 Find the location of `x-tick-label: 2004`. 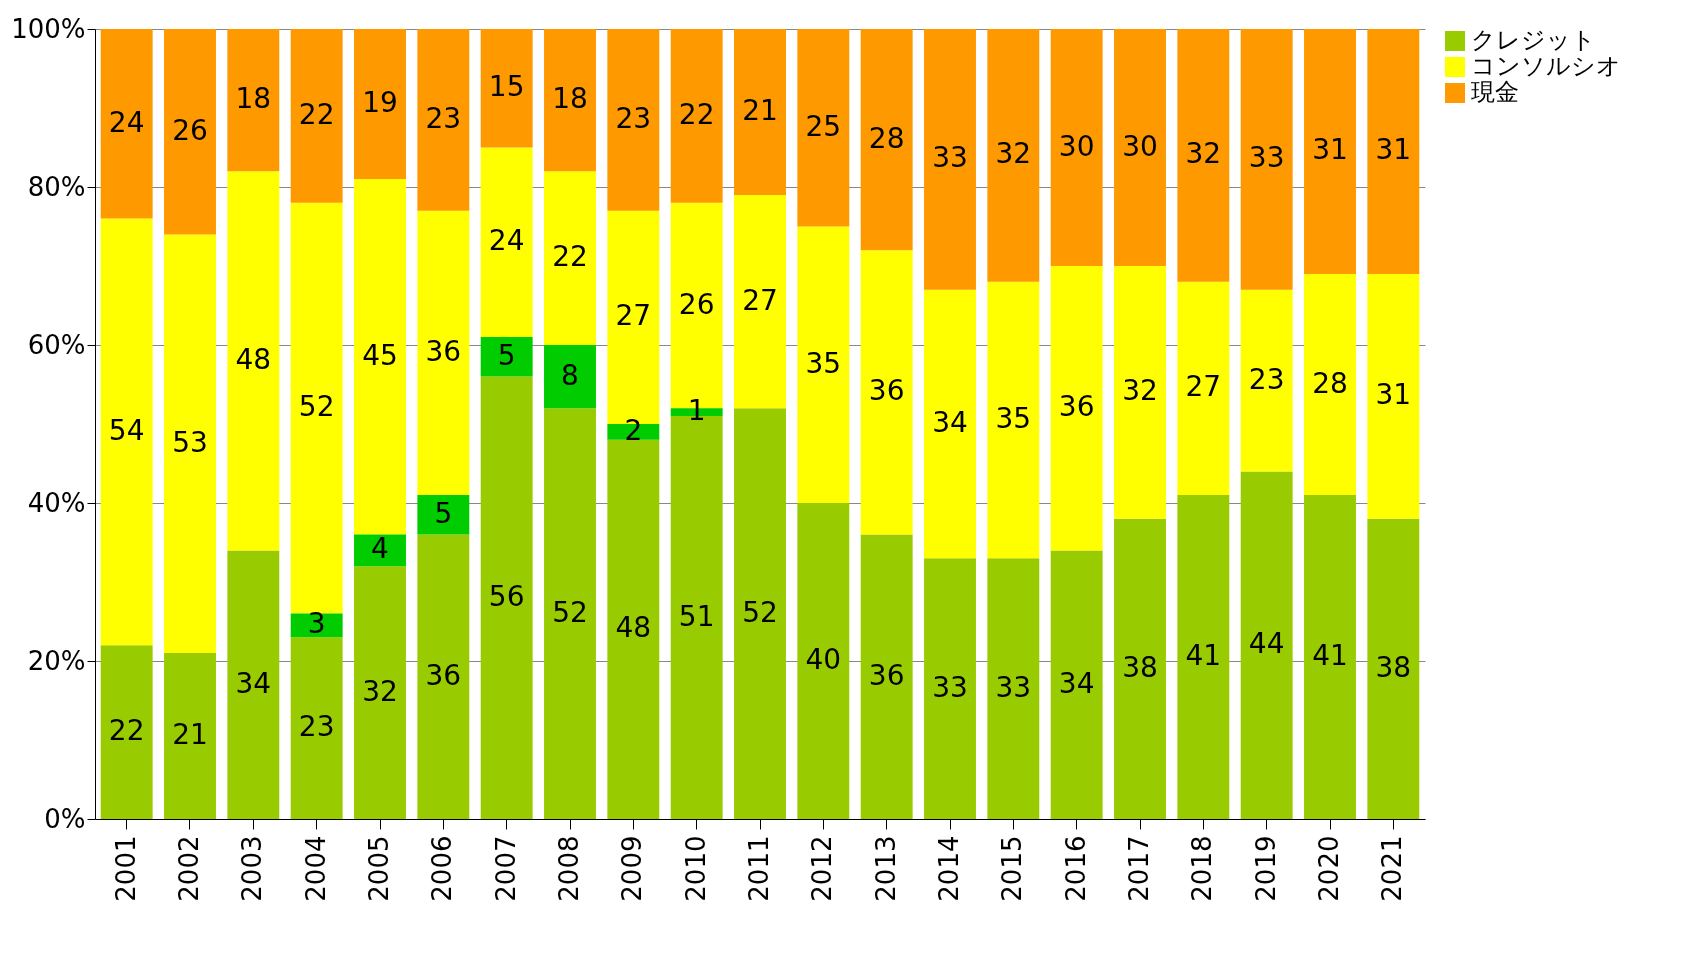

x-tick-label: 2004 is located at coordinates (315, 868).